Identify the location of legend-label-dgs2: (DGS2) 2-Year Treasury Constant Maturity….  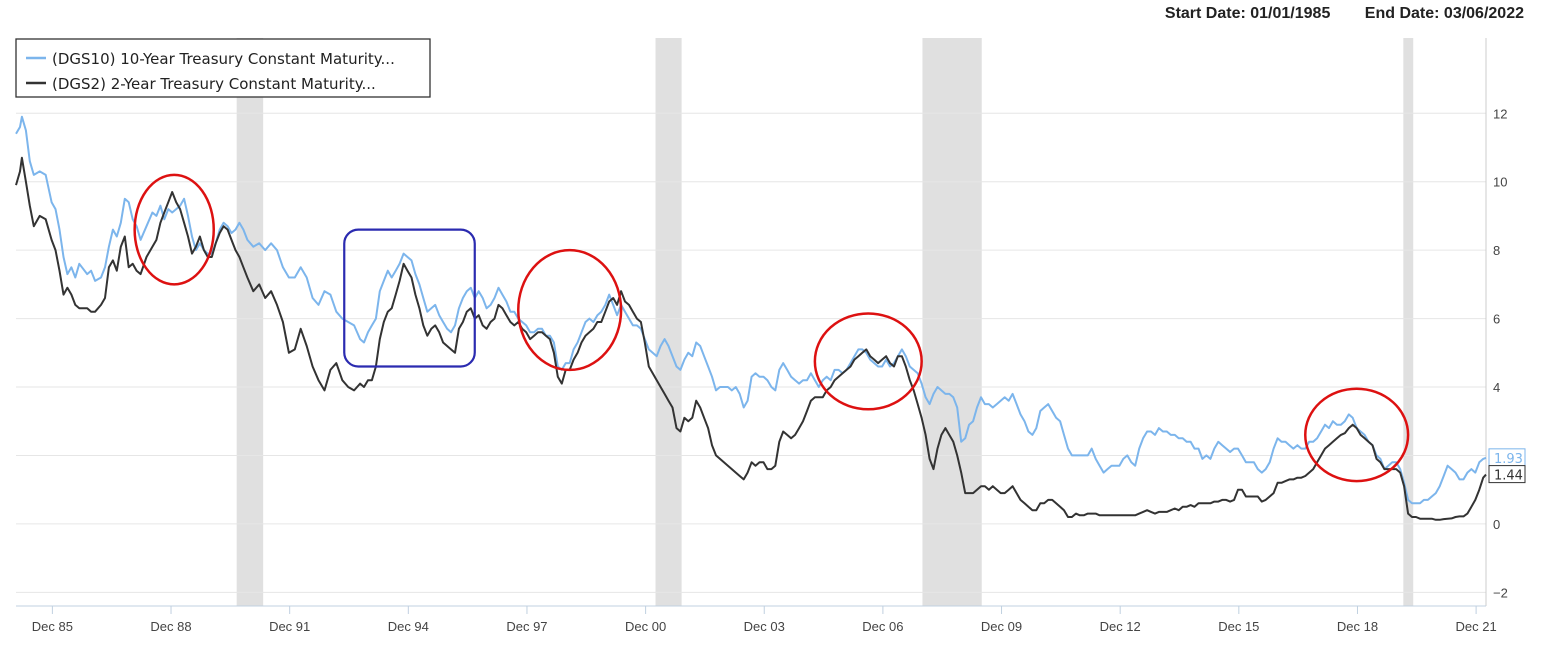
(214, 84).